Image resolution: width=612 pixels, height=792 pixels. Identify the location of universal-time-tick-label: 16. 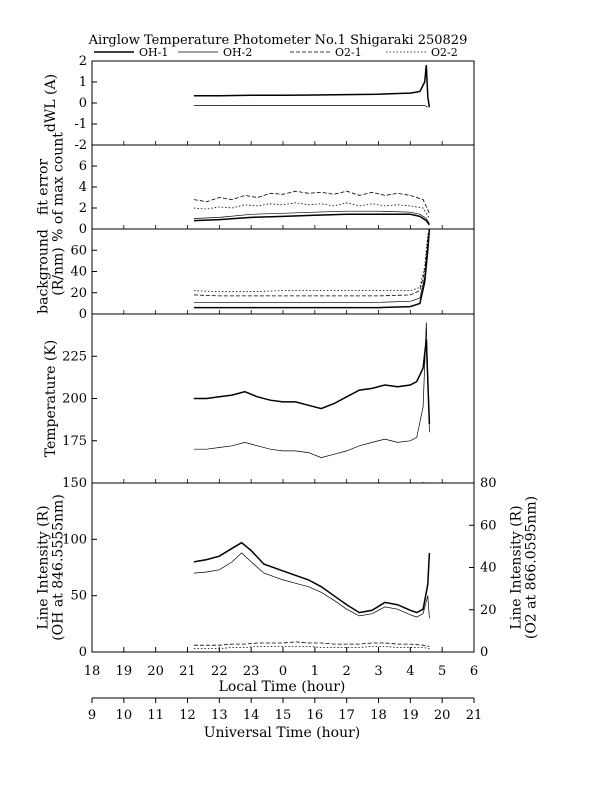
(315, 715).